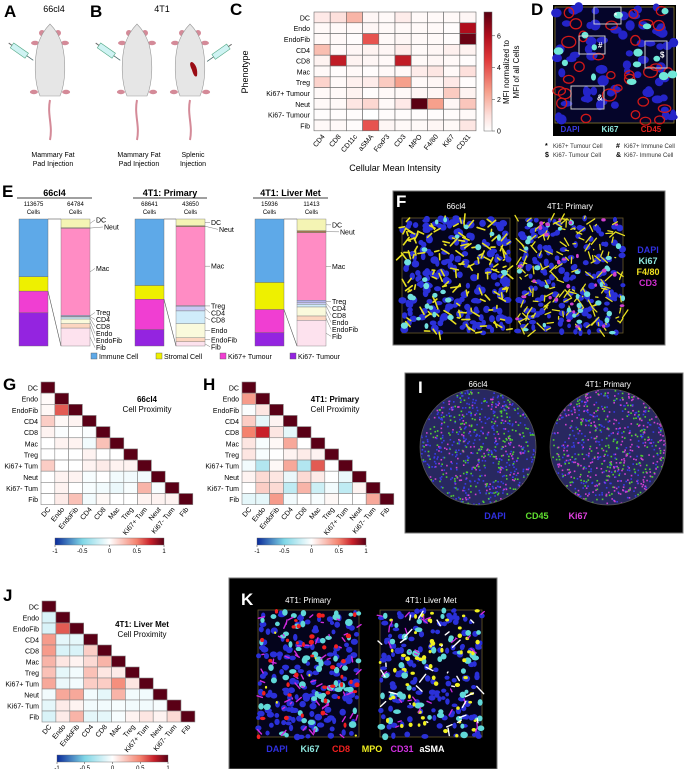  What do you see at coordinates (116, 730) in the screenshot?
I see `proximity-col-label: Mac` at bounding box center [116, 730].